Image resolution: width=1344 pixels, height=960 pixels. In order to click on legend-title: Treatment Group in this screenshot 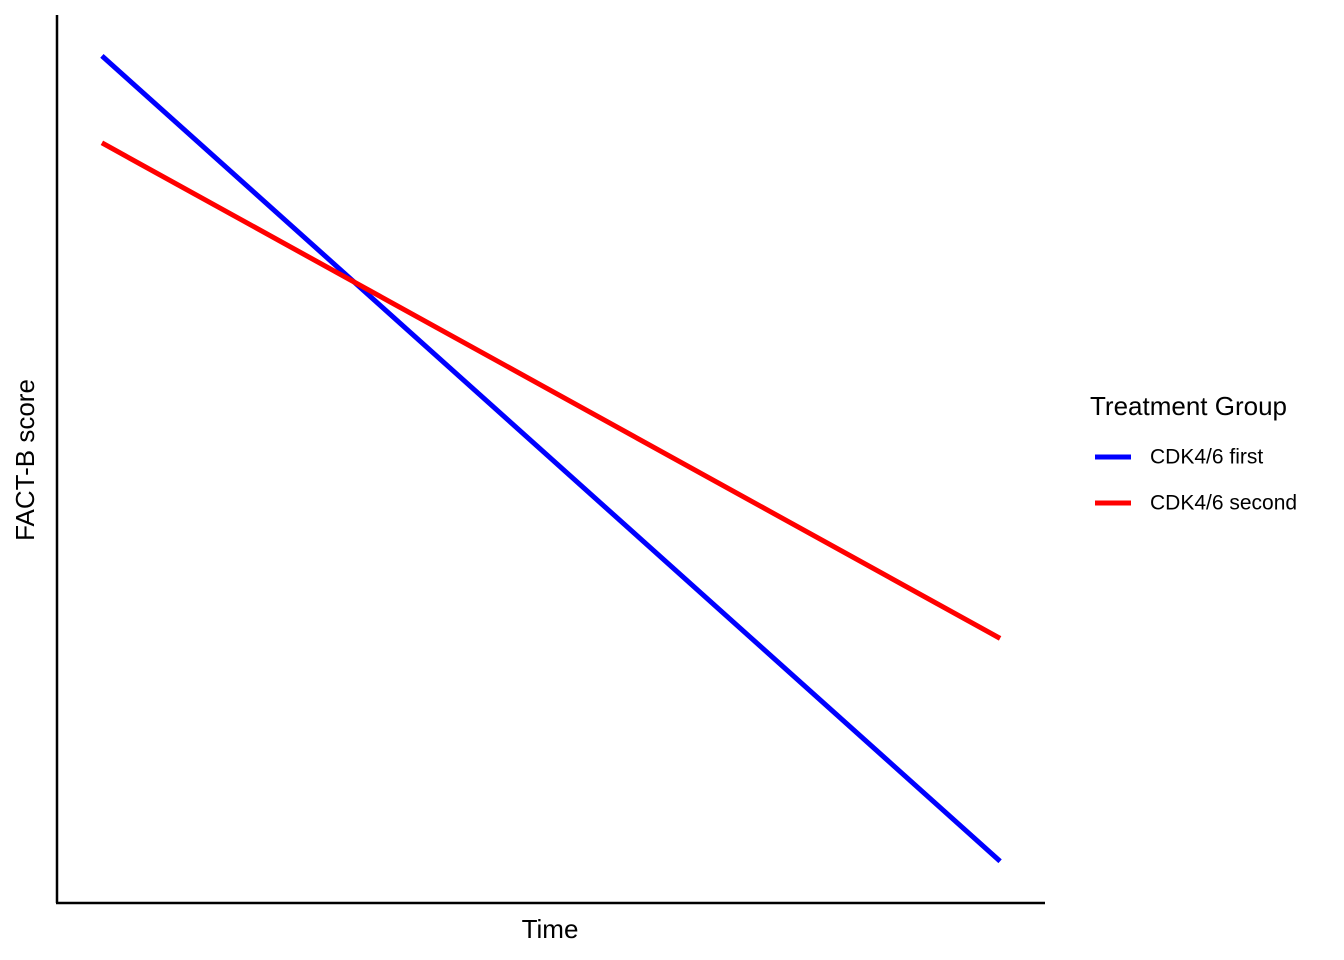, I will do `click(1188, 406)`.